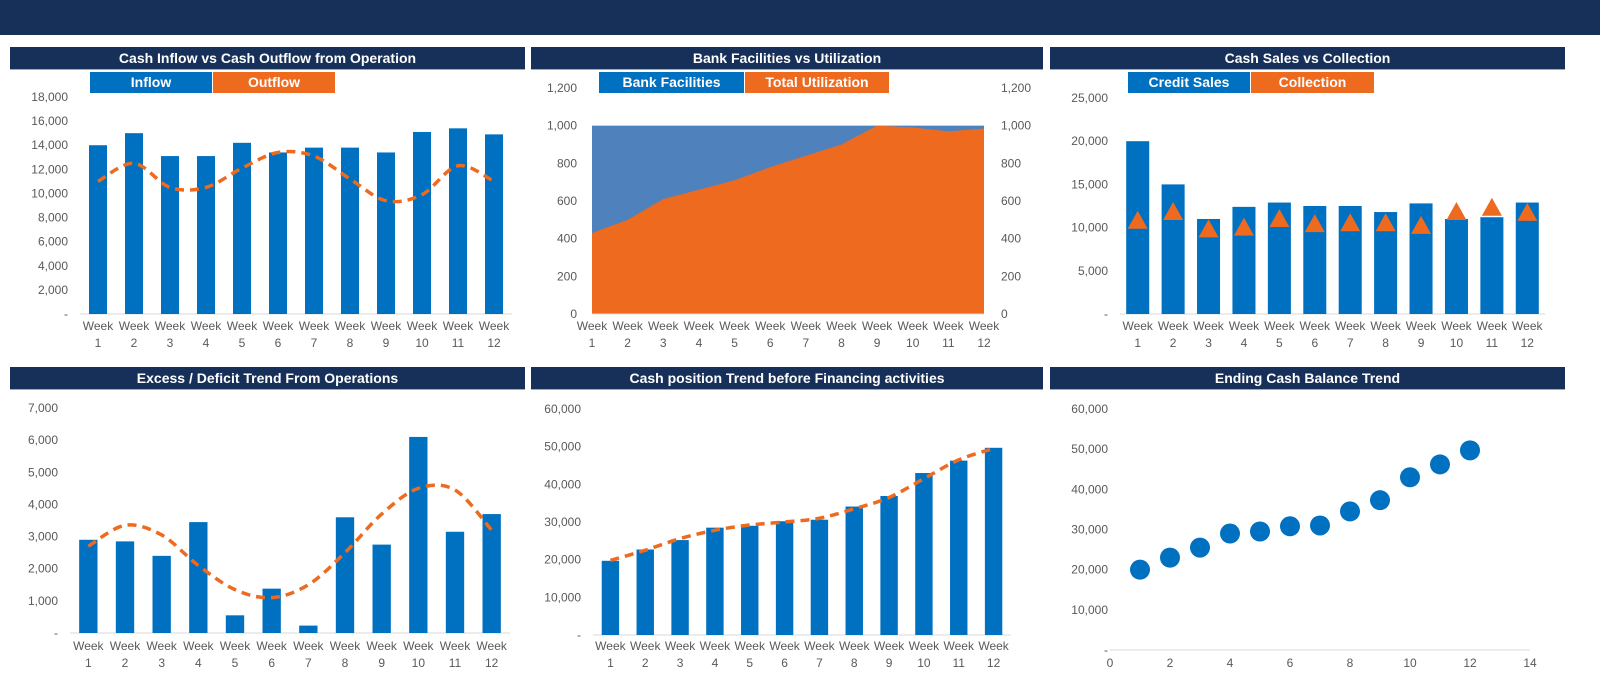 Image resolution: width=1600 pixels, height=694 pixels. I want to click on y-tick-label: 40,000, so click(562, 484).